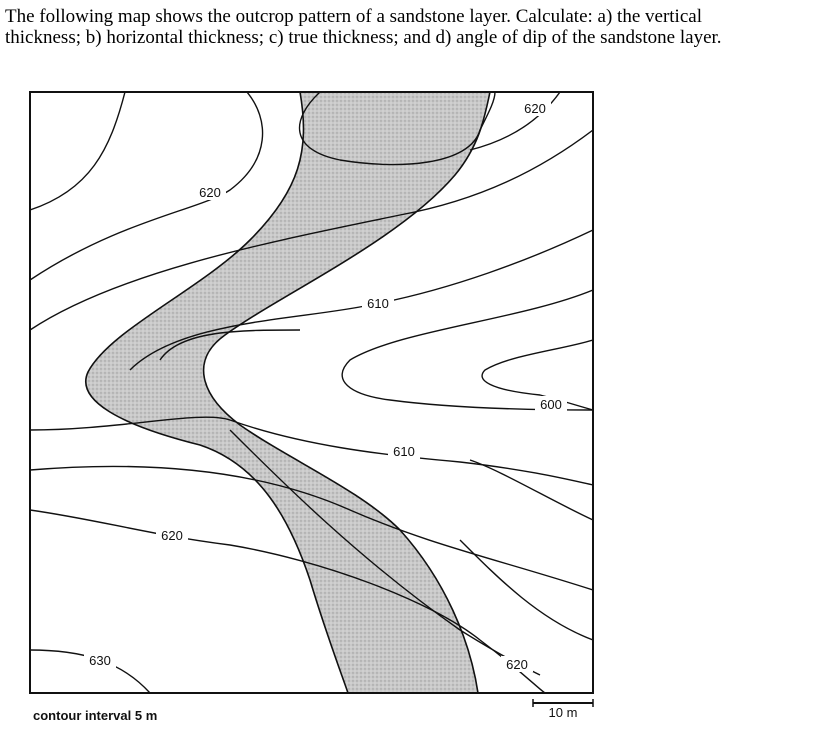  I want to click on contour-interval: contour interval 5 m, so click(95, 715).